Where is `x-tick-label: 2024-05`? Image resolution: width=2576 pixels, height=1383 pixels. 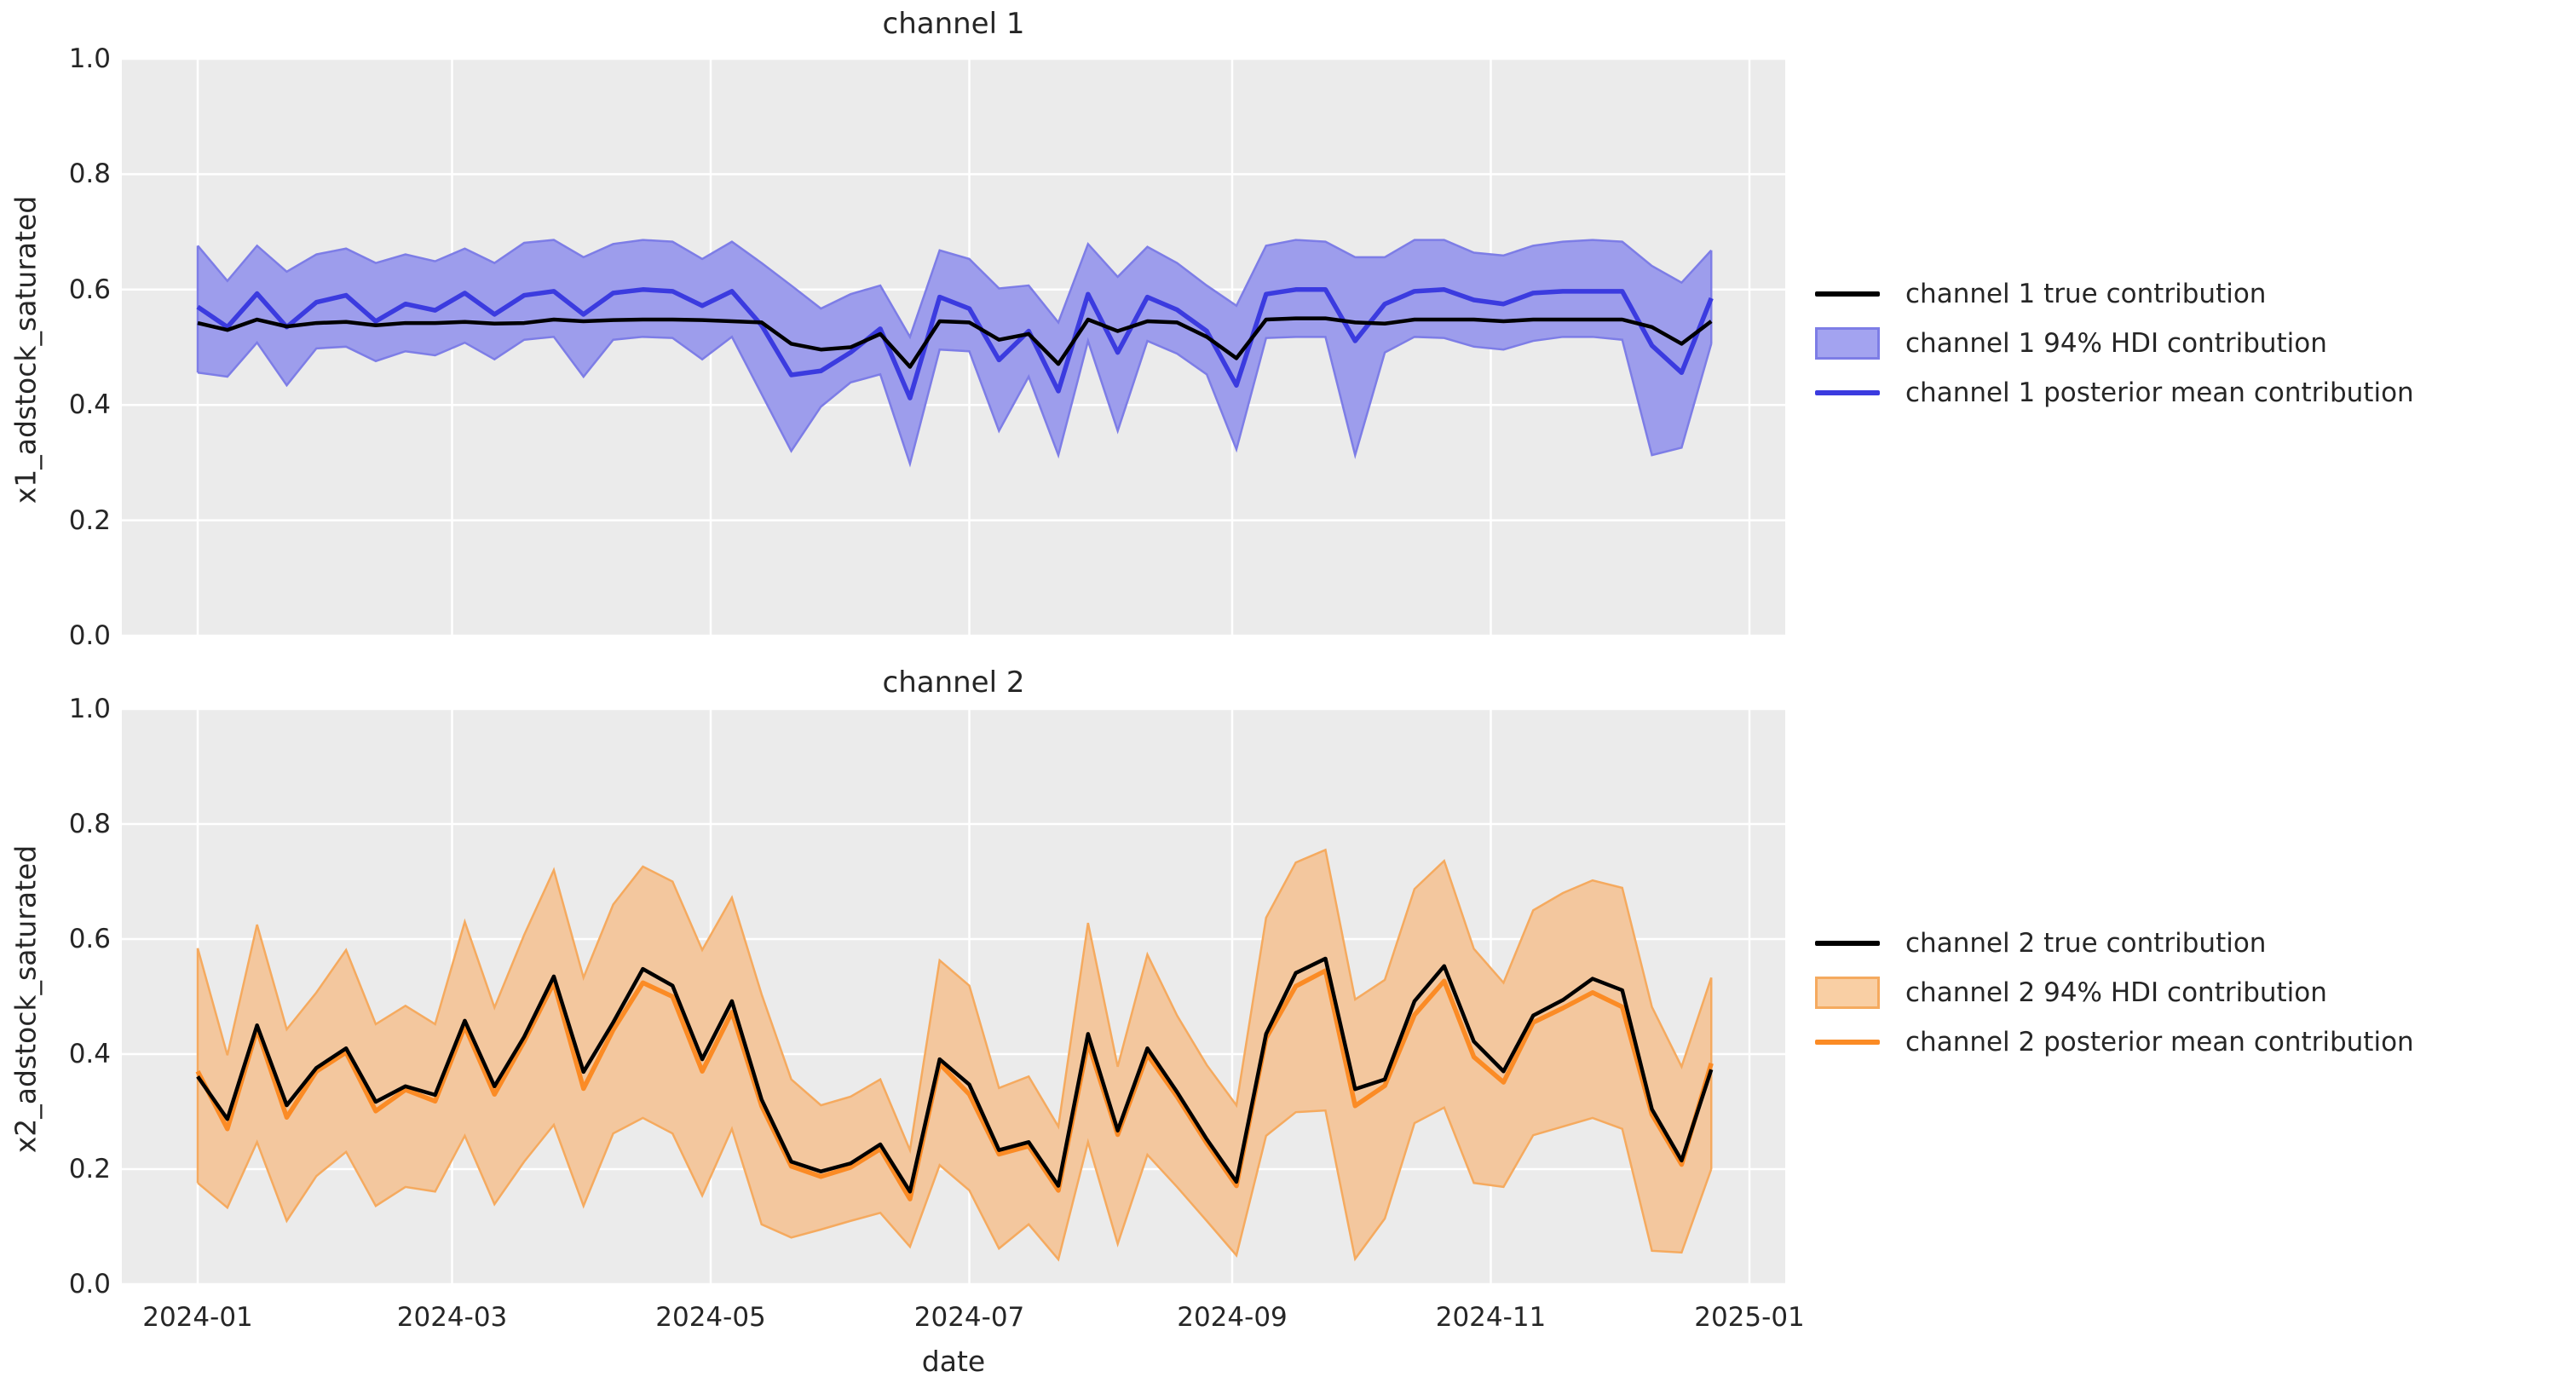 x-tick-label: 2024-05 is located at coordinates (710, 1317).